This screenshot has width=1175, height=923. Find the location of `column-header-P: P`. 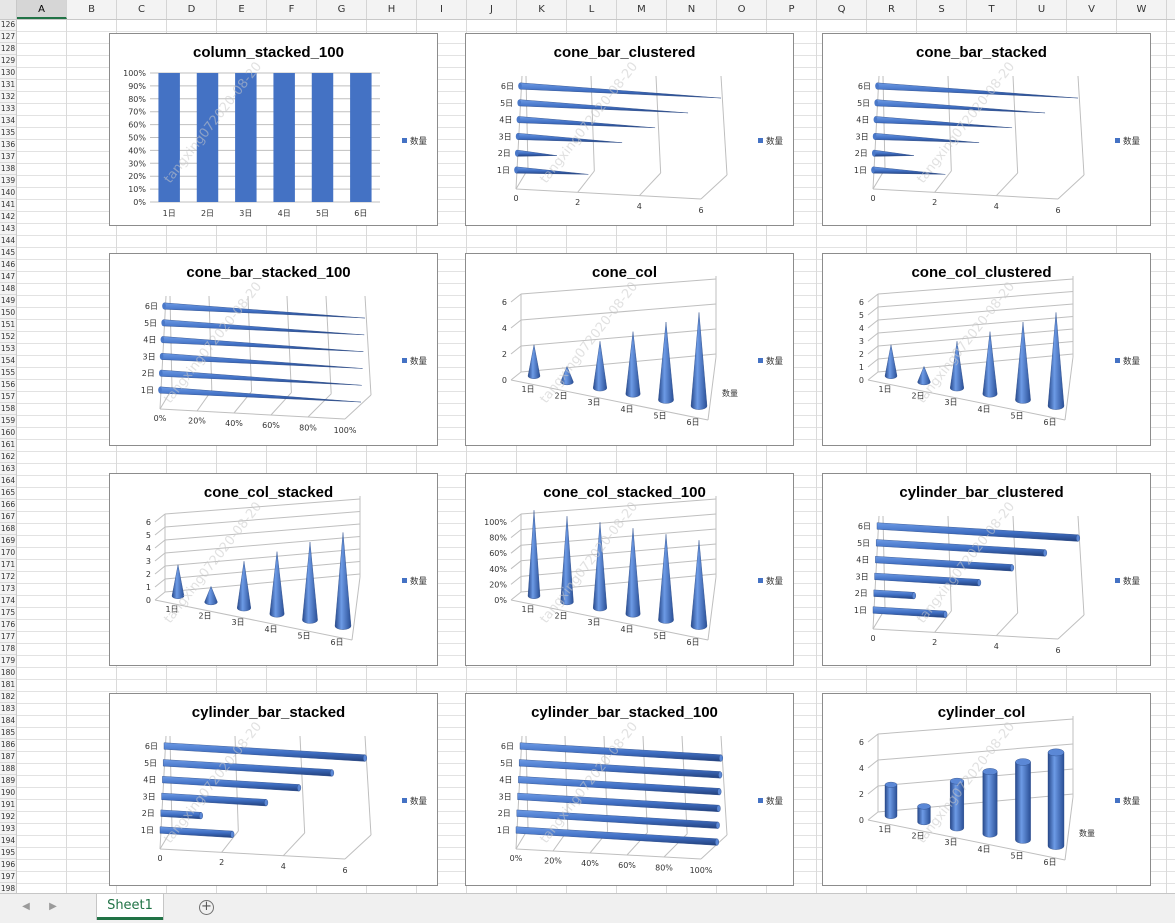

column-header-P: P is located at coordinates (792, 9).